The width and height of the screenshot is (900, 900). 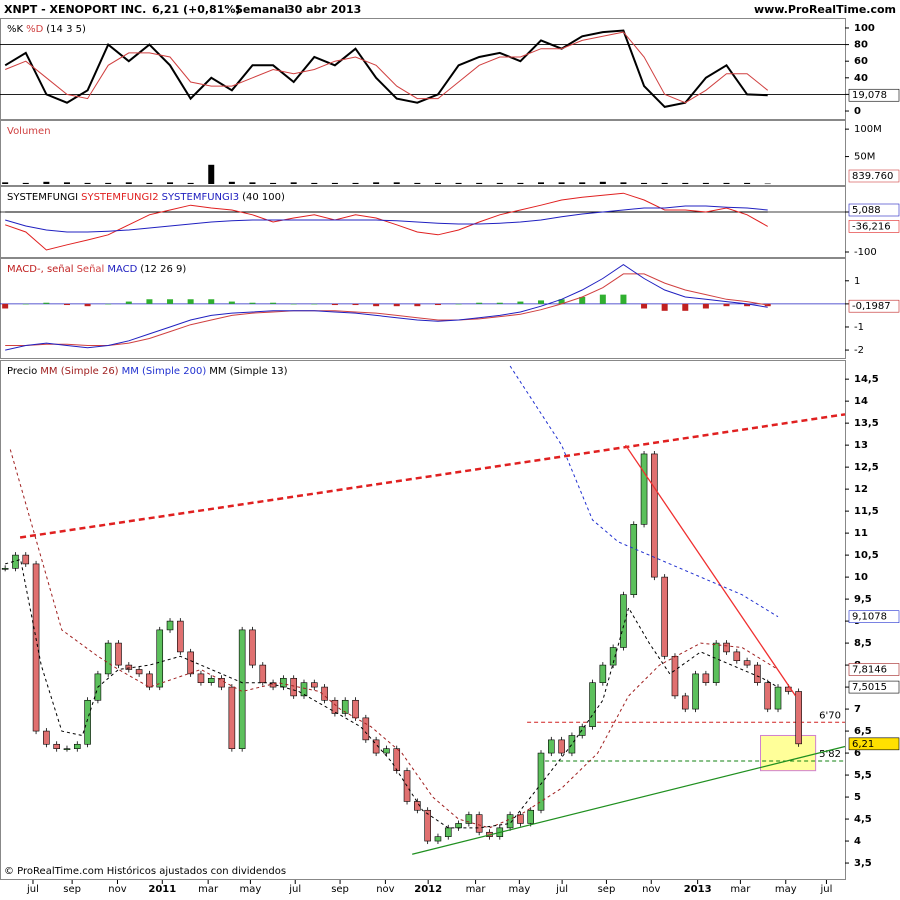 What do you see at coordinates (825, 9) in the screenshot?
I see `site: www.ProRealTime.com` at bounding box center [825, 9].